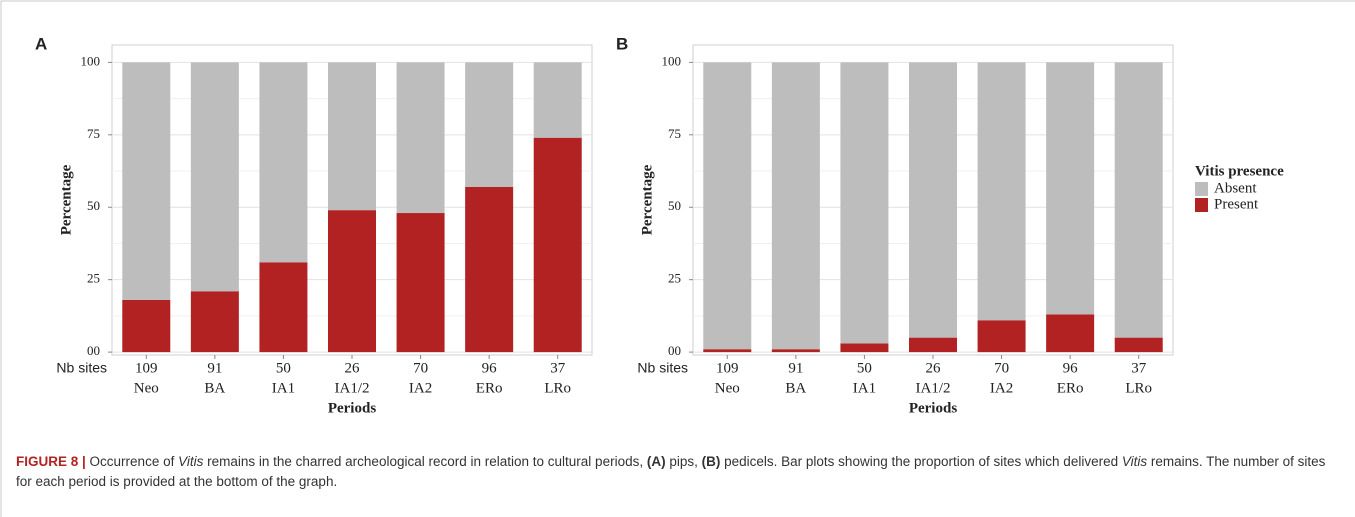 The height and width of the screenshot is (517, 1355). I want to click on caption-text: pips,, so click(683, 461).